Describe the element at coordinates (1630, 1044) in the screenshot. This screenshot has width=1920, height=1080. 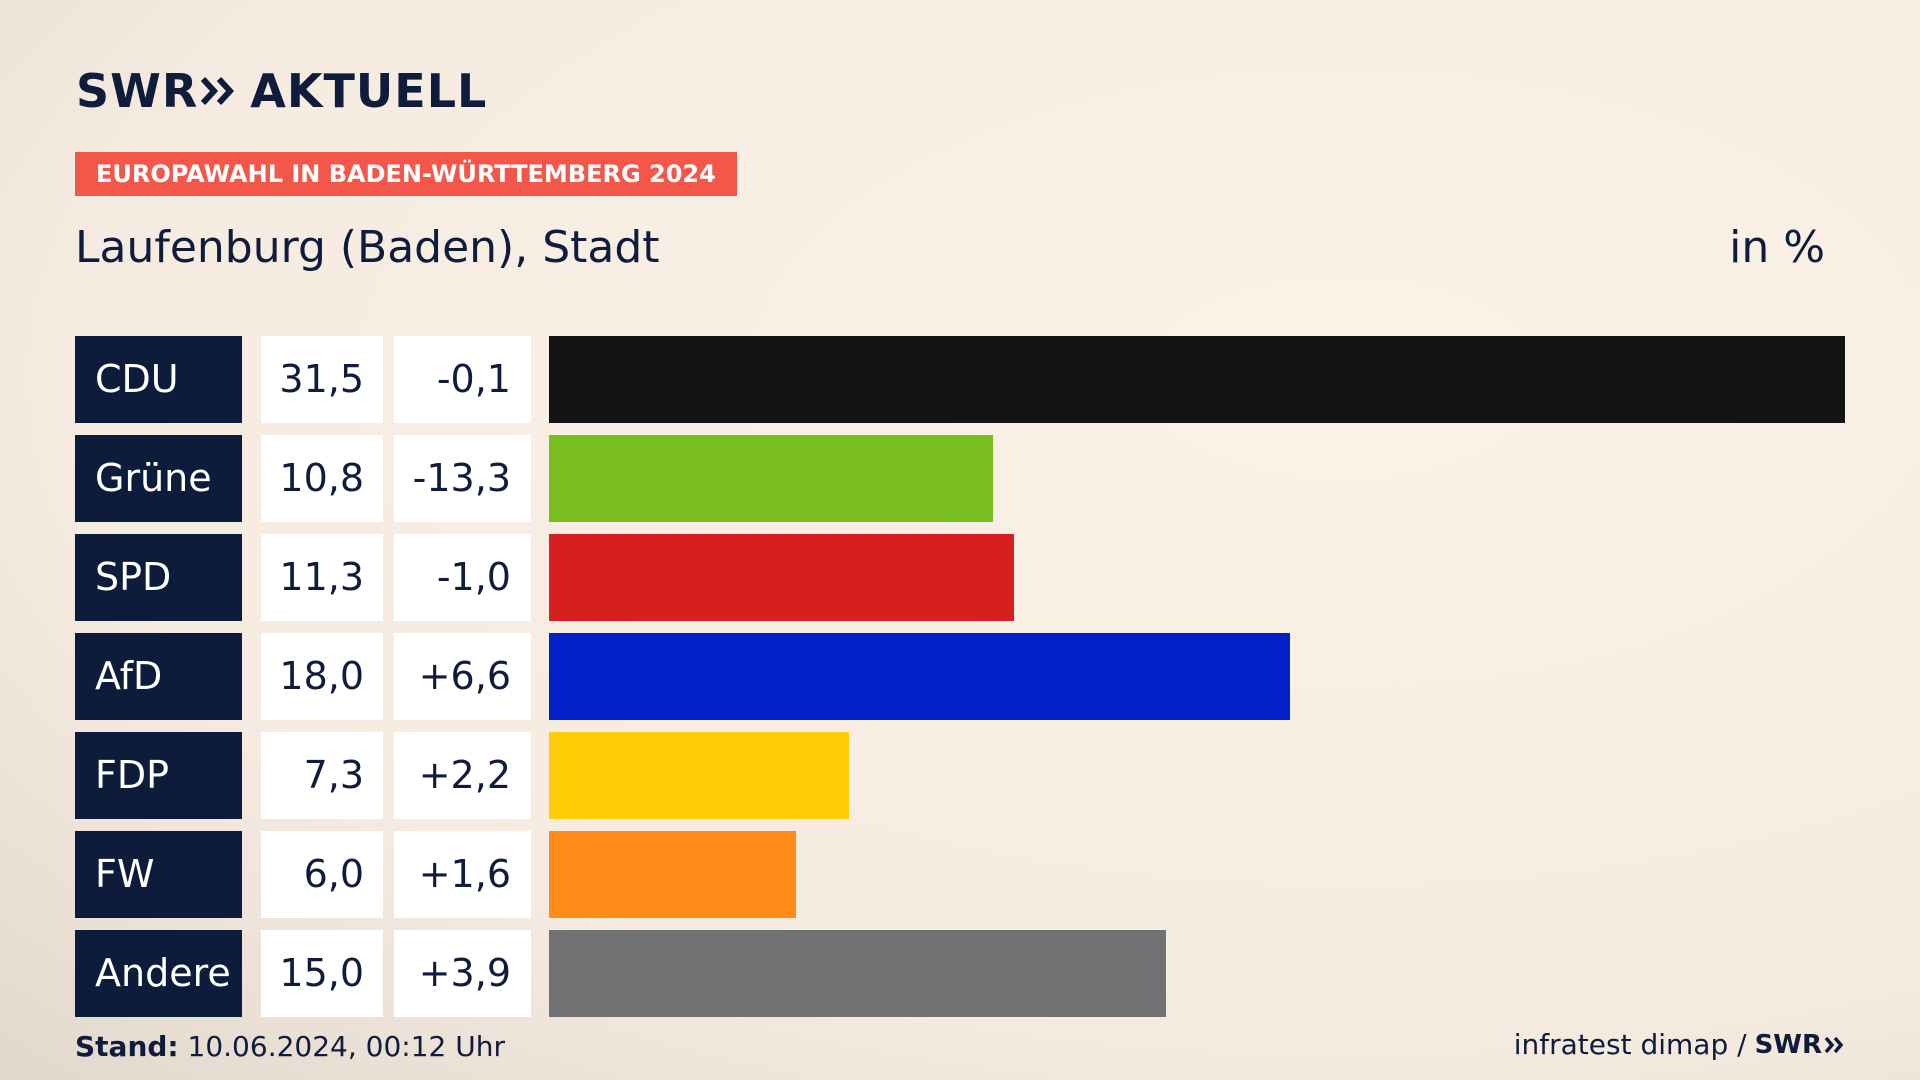
I see `source-text: infratest dimap /` at that location.